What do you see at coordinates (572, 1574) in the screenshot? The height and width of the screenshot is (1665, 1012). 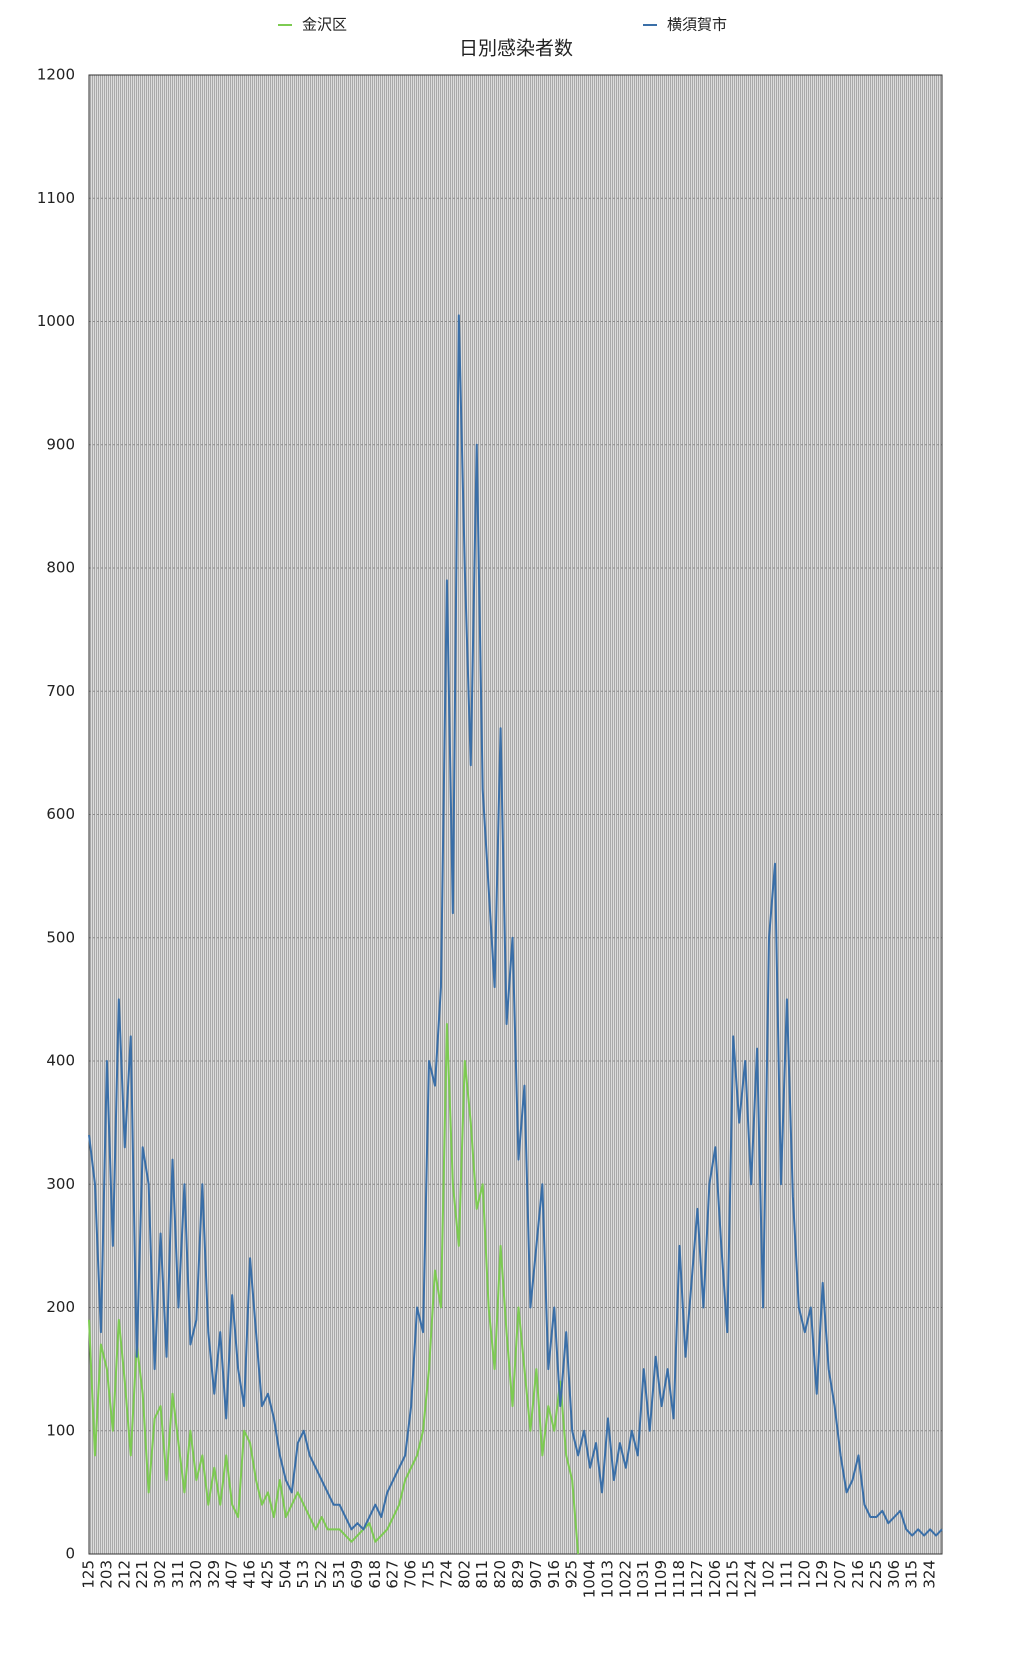 I see `x-tick-label: 925` at bounding box center [572, 1574].